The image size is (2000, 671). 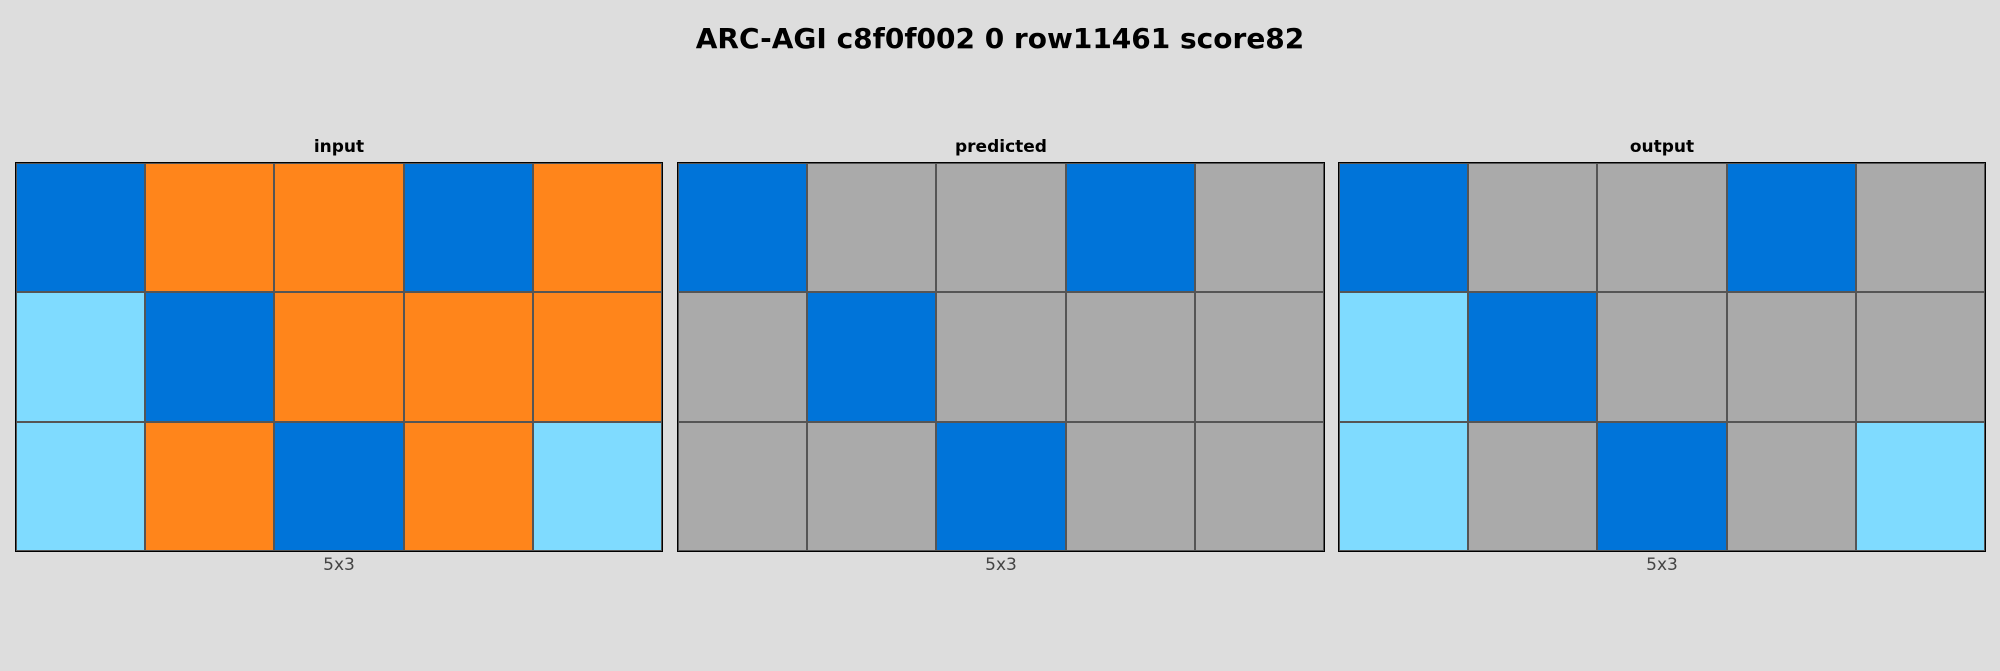 What do you see at coordinates (339, 147) in the screenshot?
I see `panel-label: input` at bounding box center [339, 147].